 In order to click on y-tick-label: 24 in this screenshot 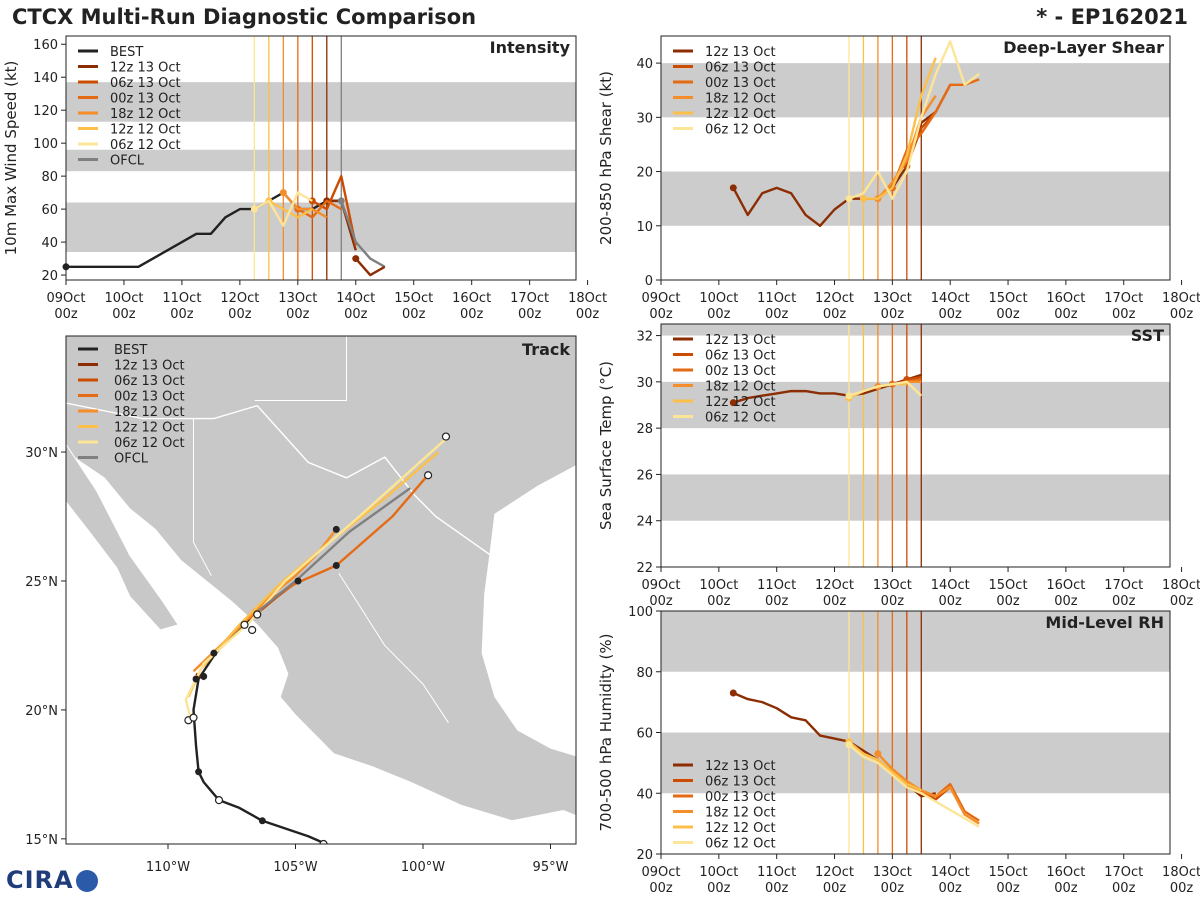, I will do `click(644, 522)`.